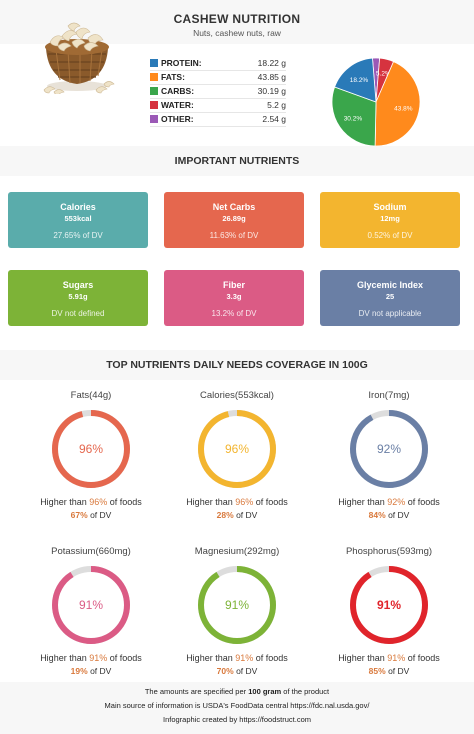 The image size is (474, 734). I want to click on dv-value: 84%, so click(377, 515).